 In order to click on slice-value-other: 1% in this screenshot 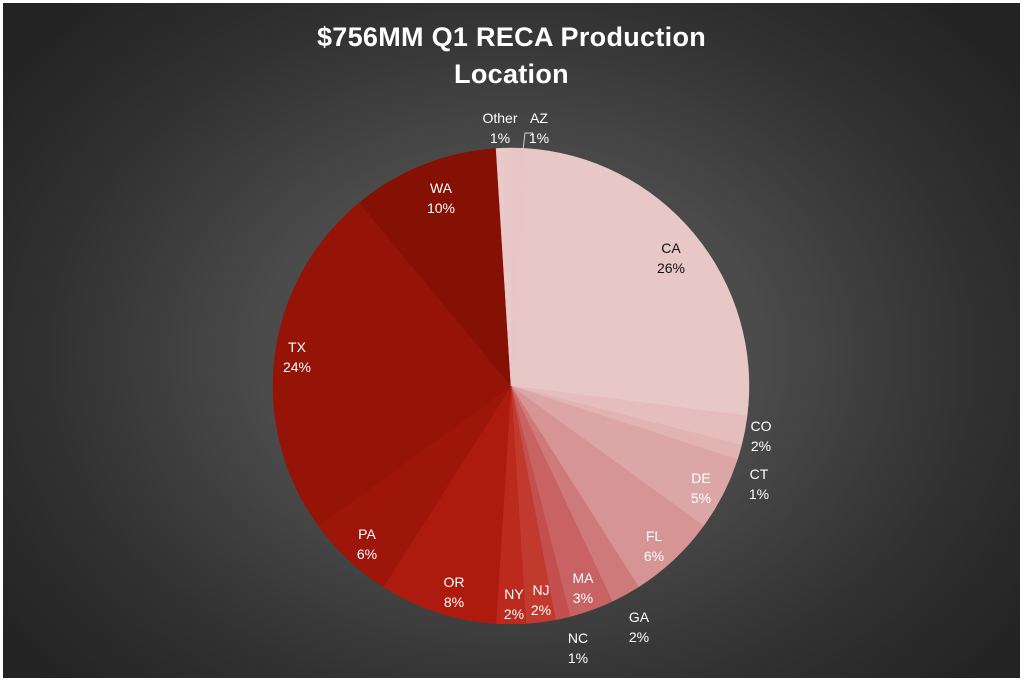, I will do `click(500, 138)`.